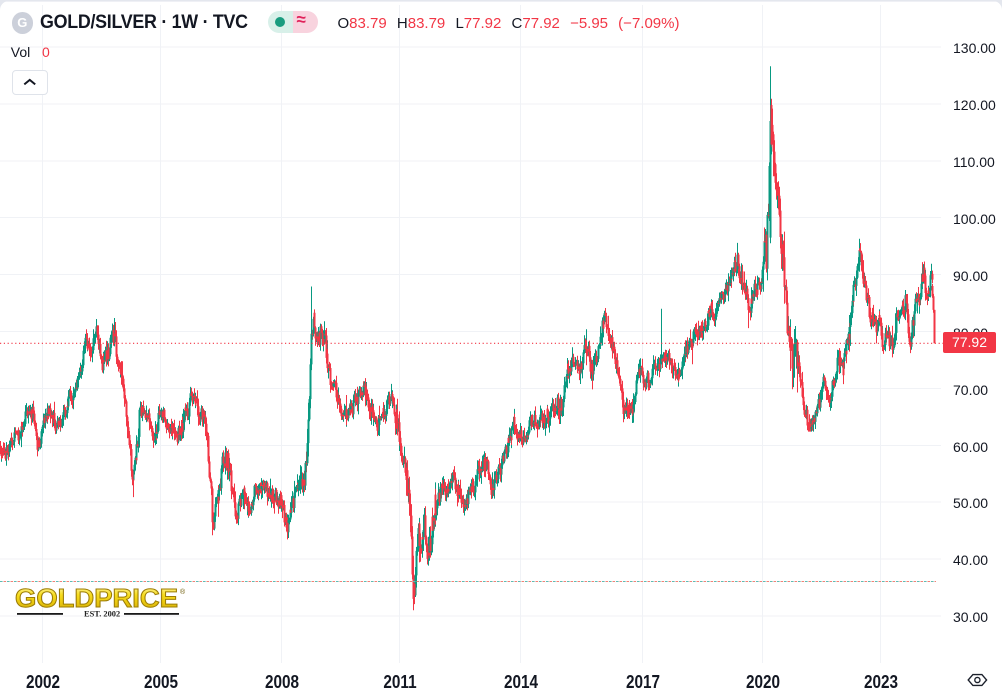  I want to click on svg-text: EST. 2002, so click(102, 614).